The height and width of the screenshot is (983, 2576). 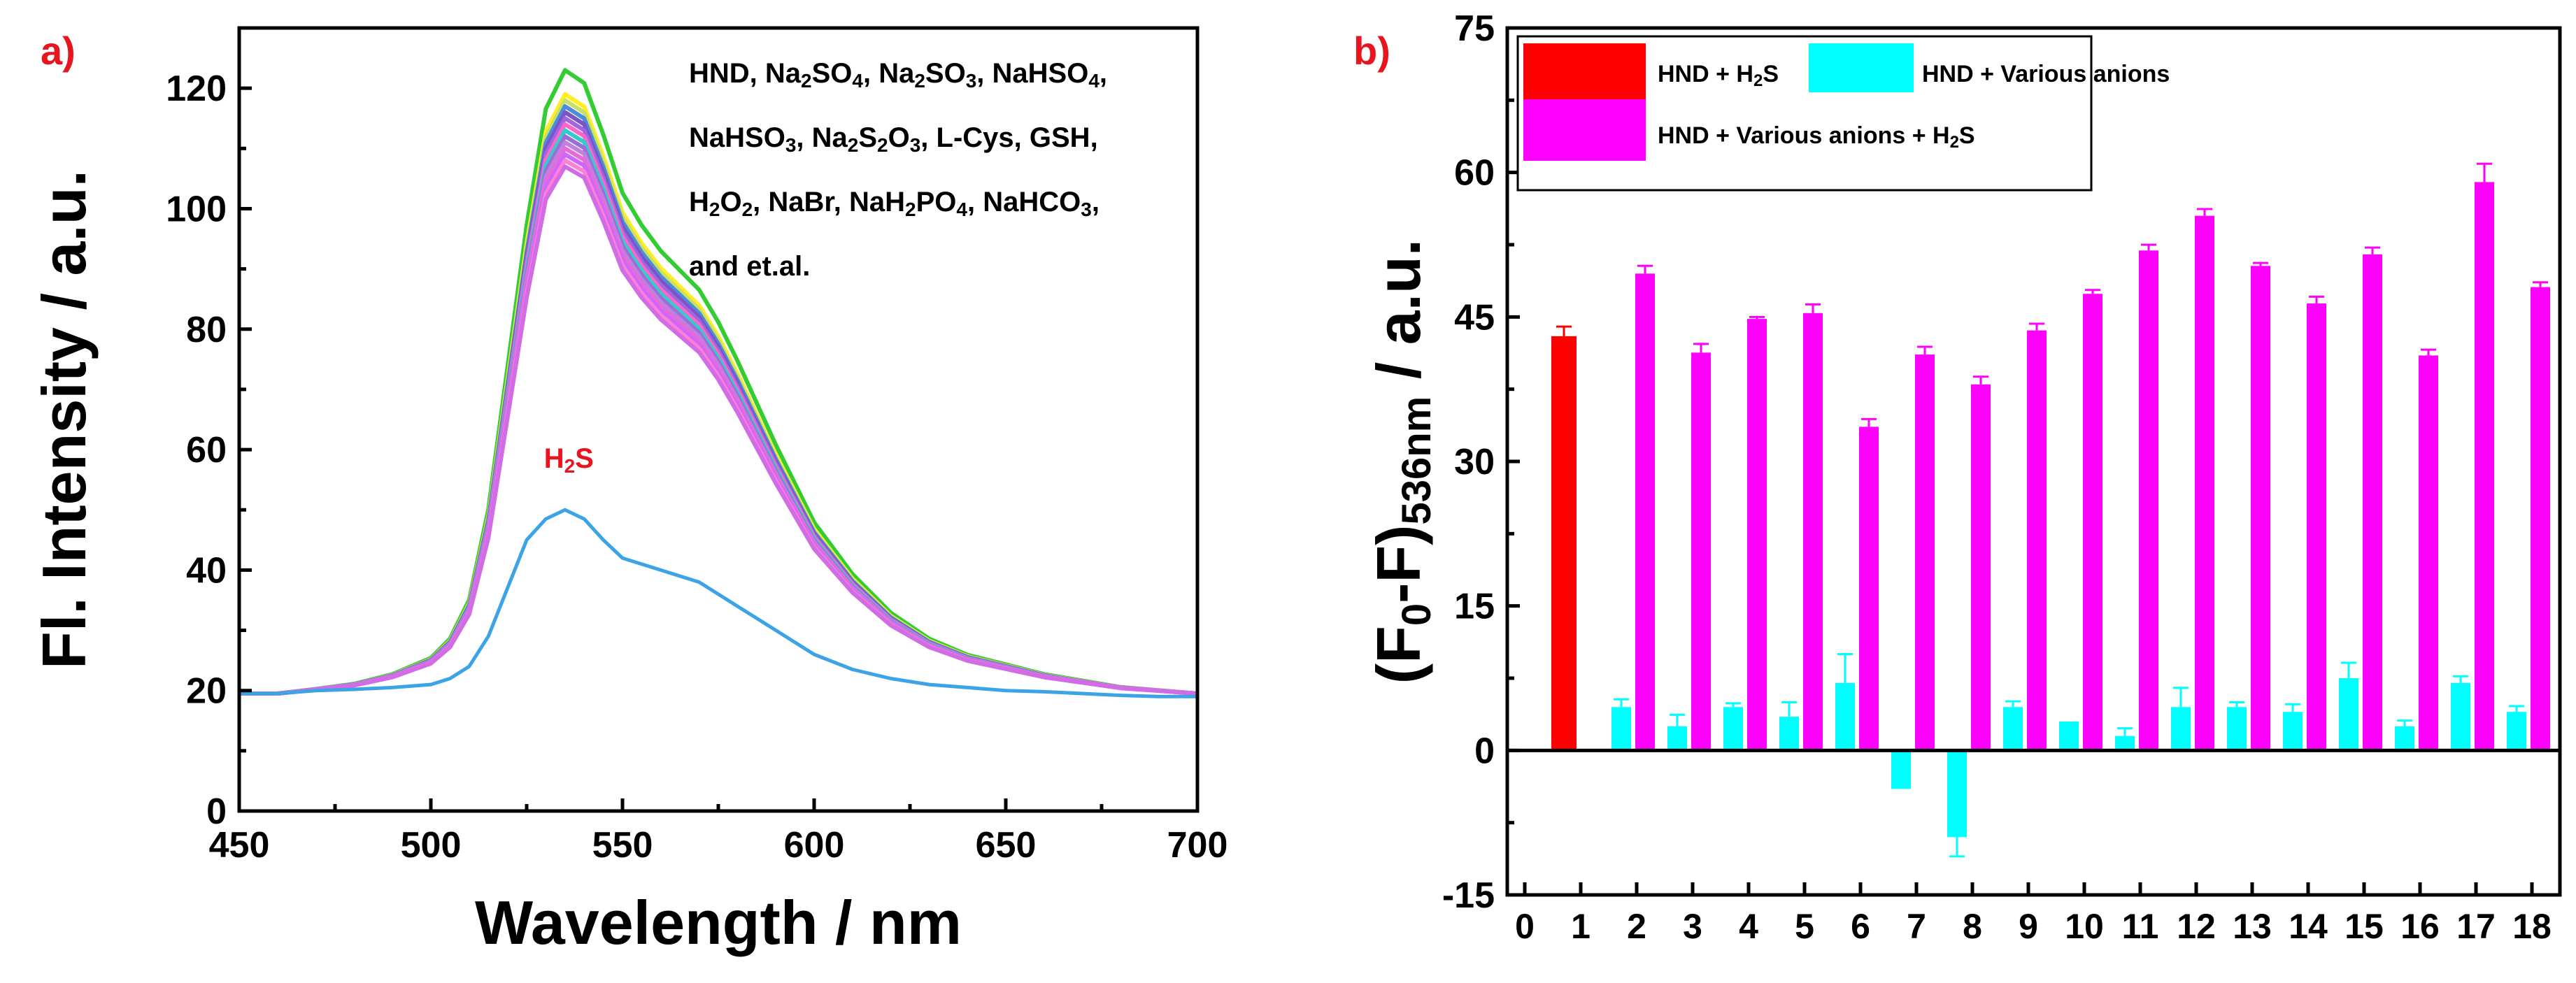 I want to click on annotation-part: S, so click(x=867, y=137).